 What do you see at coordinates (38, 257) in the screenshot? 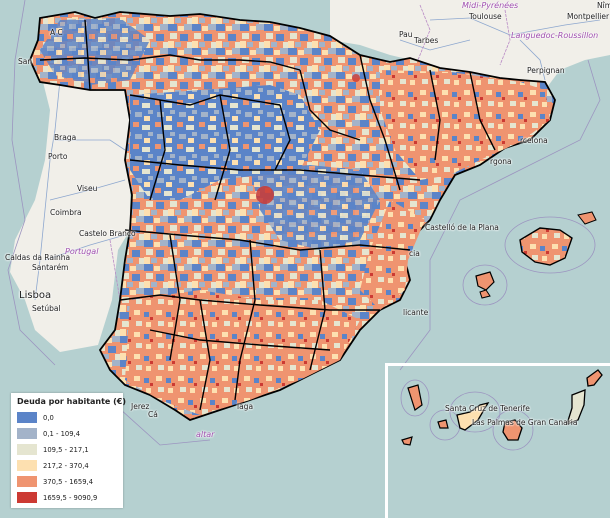
I see `label-caldas-da-rainha: Caldas da Rainha` at bounding box center [38, 257].